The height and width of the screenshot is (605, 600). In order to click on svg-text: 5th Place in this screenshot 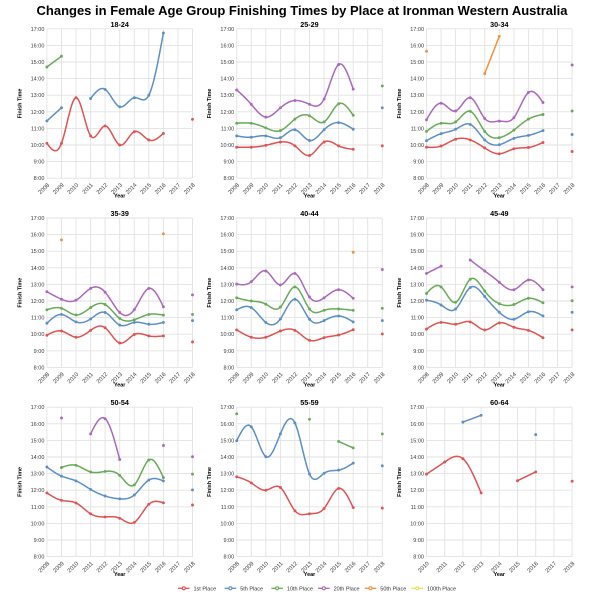, I will do `click(251, 589)`.